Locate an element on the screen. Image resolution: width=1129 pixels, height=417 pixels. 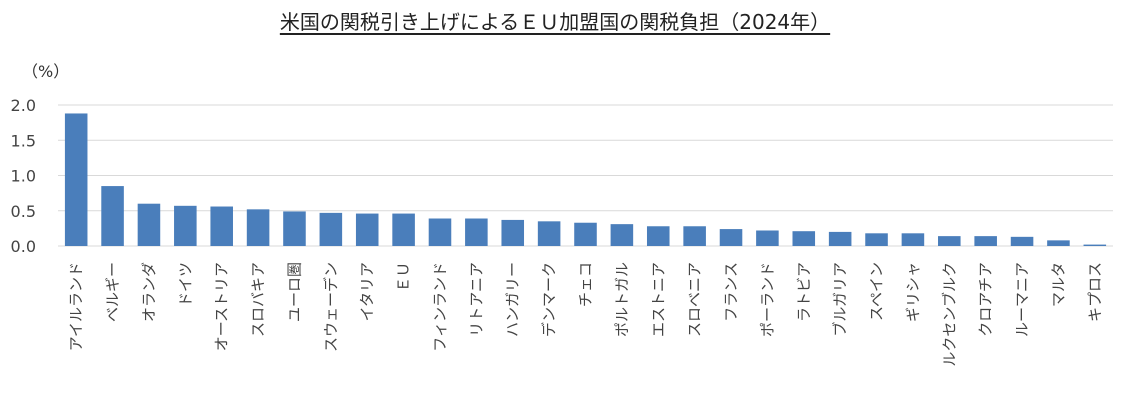
category-label: オランダ is located at coordinates (149, 292).